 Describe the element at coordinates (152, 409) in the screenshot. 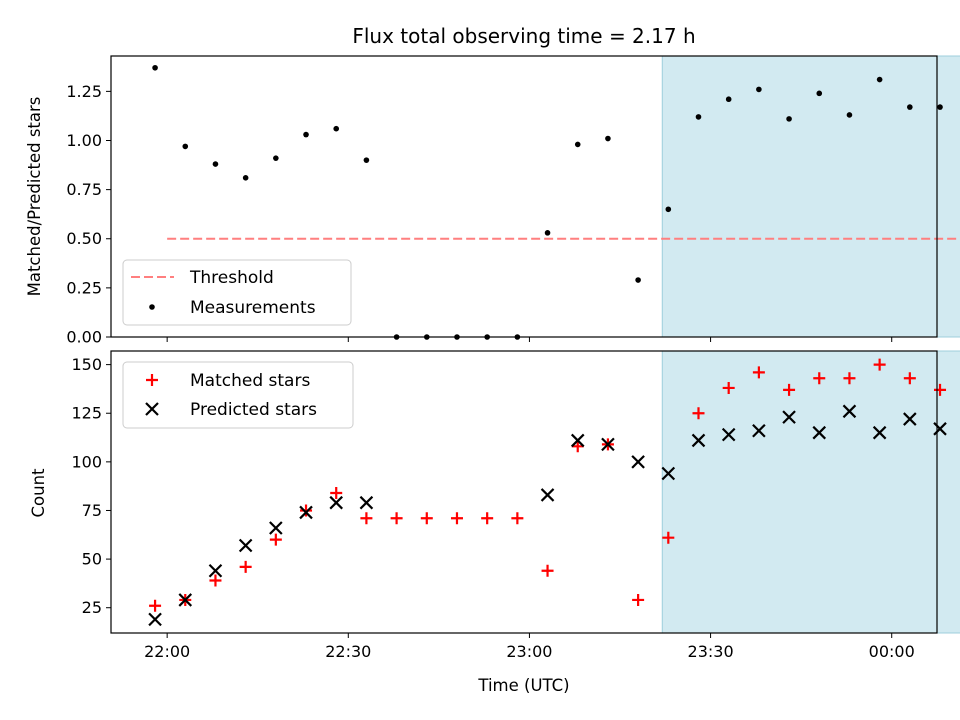

I see `legend-predicted-swatch` at that location.